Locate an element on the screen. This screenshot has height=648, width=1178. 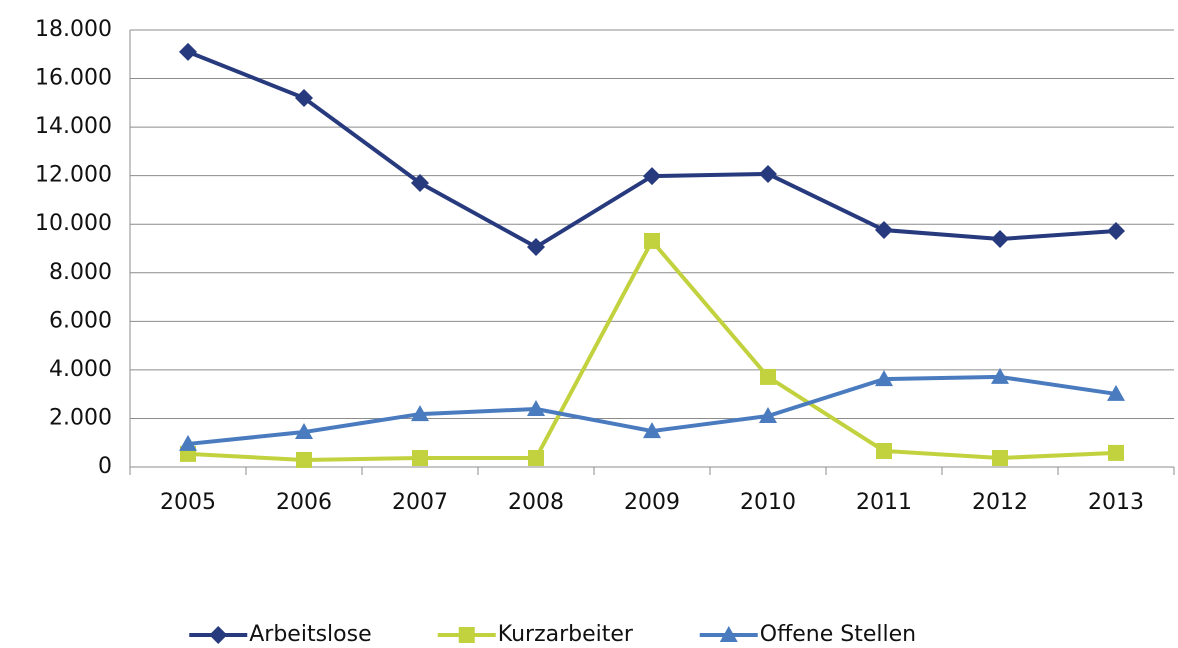
y-tick-label: 12.000 is located at coordinates (73, 175).